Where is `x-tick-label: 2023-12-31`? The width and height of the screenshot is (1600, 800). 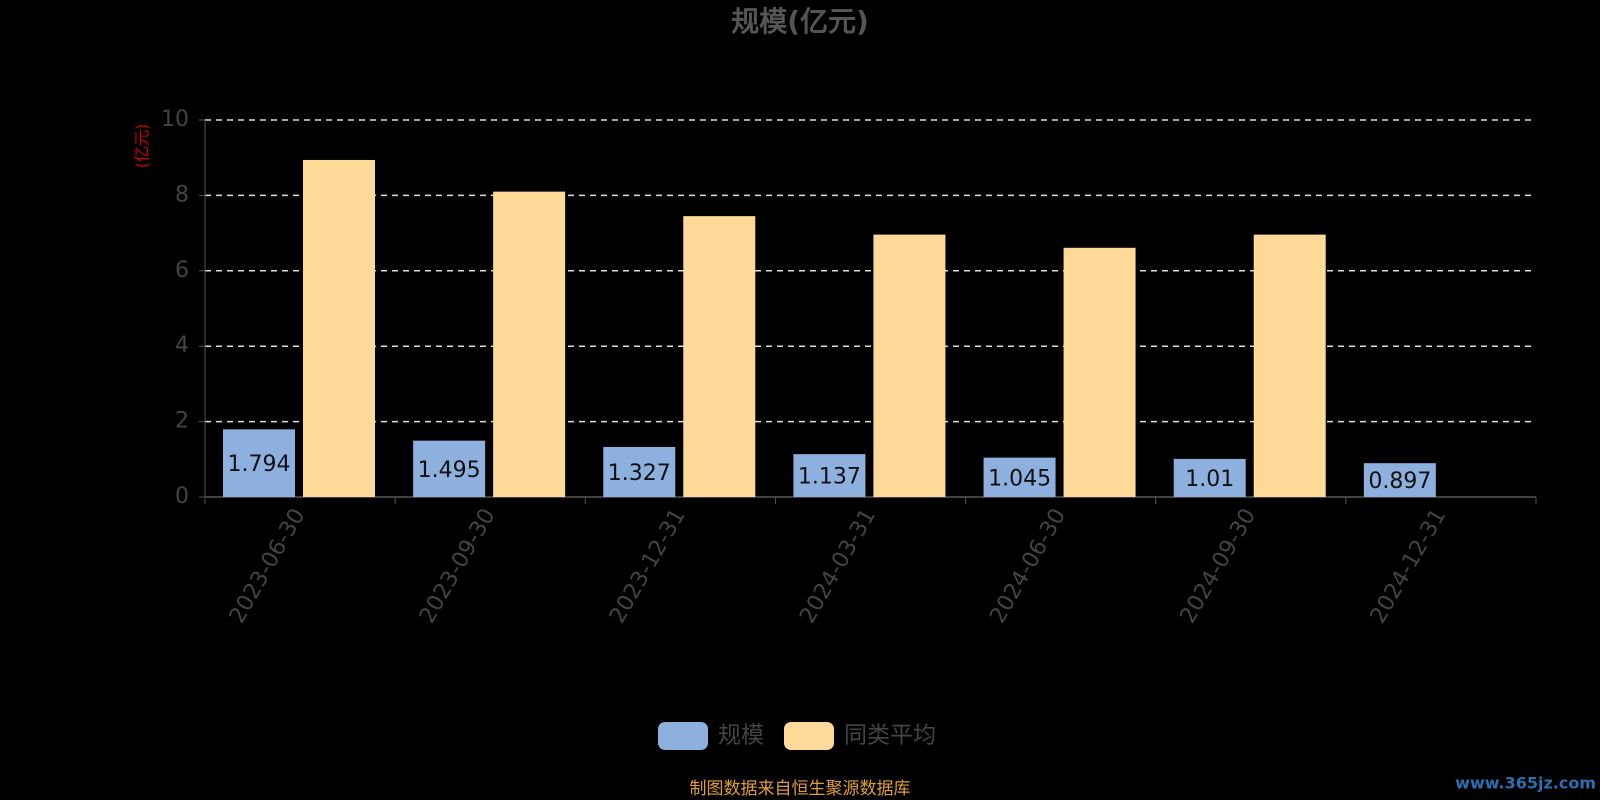 x-tick-label: 2023-12-31 is located at coordinates (648, 566).